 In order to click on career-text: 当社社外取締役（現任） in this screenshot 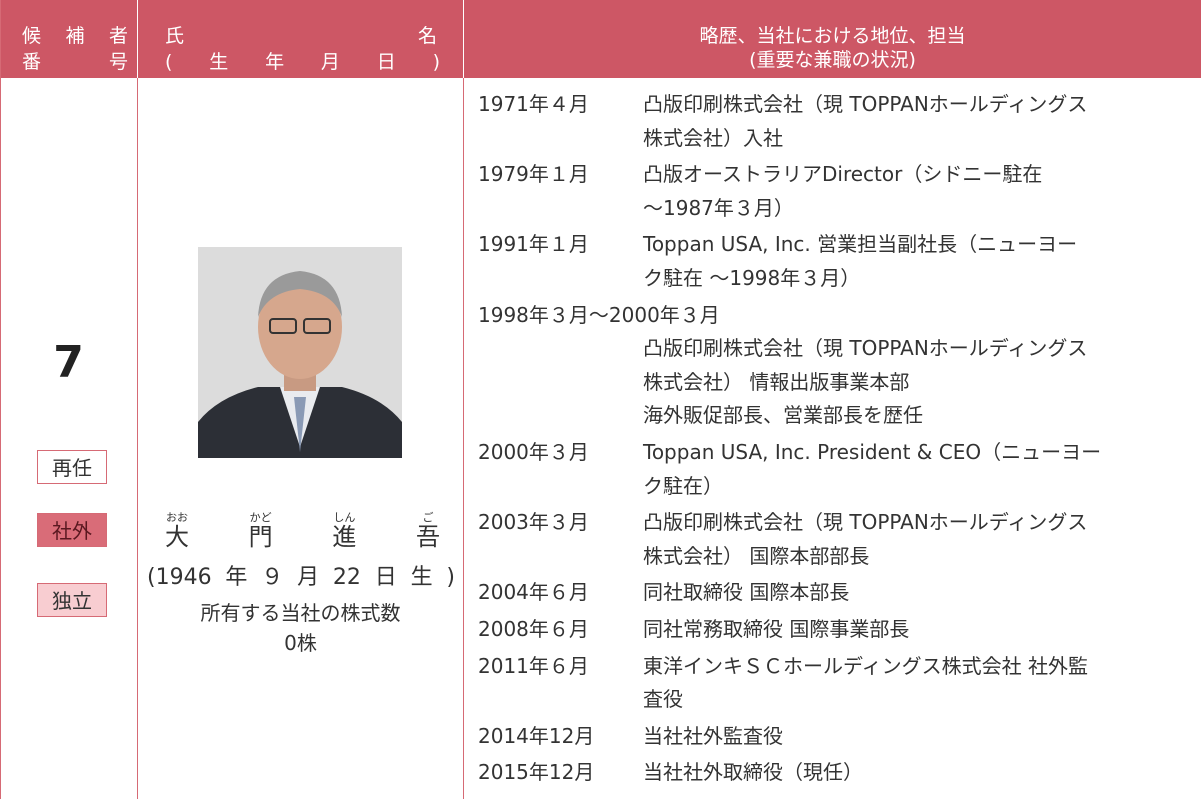, I will do `click(753, 772)`.